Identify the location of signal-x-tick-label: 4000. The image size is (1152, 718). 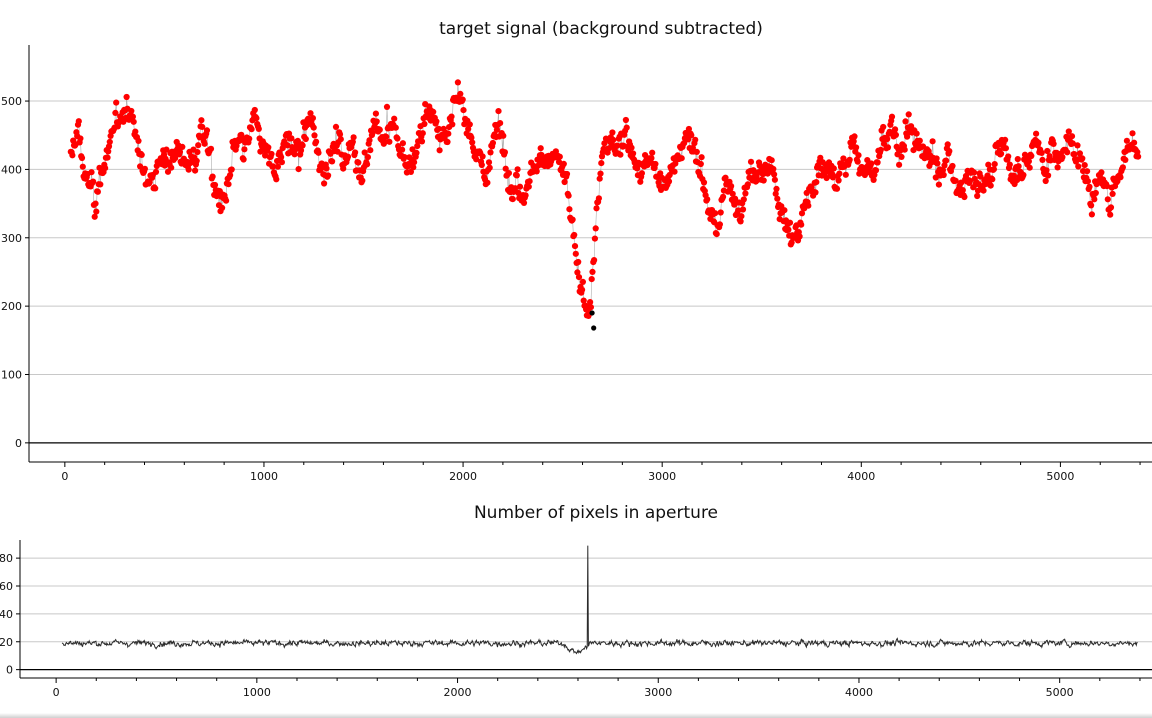
(861, 476).